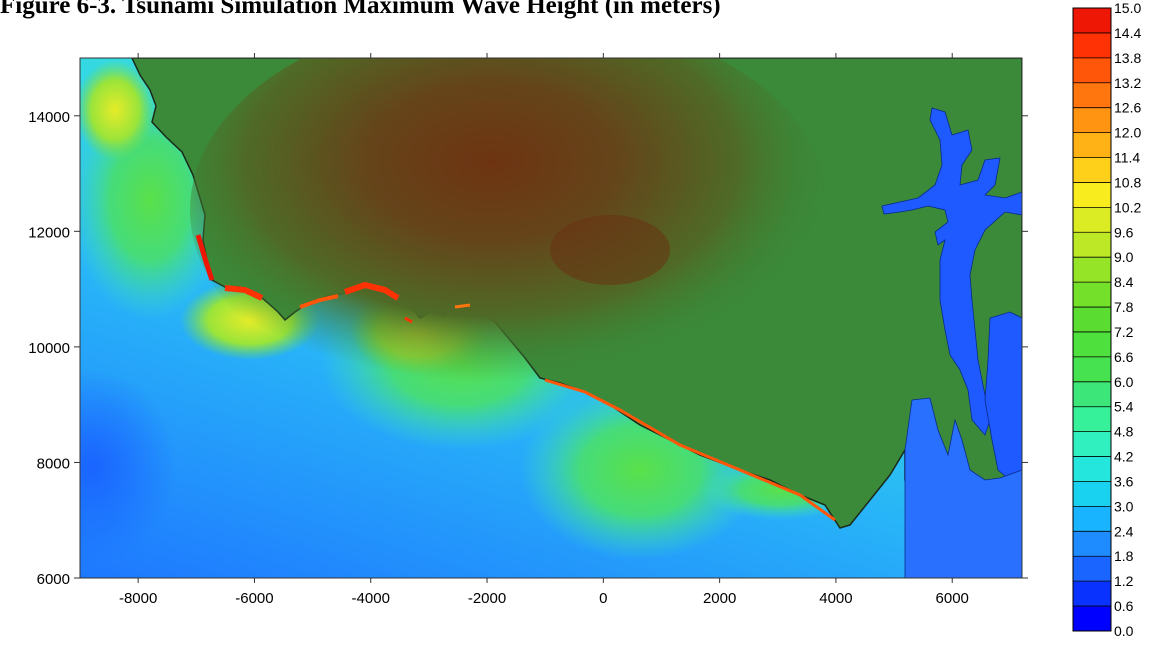 The height and width of the screenshot is (645, 1165). What do you see at coordinates (1127, 158) in the screenshot?
I see `colorbar-label: 11.4` at bounding box center [1127, 158].